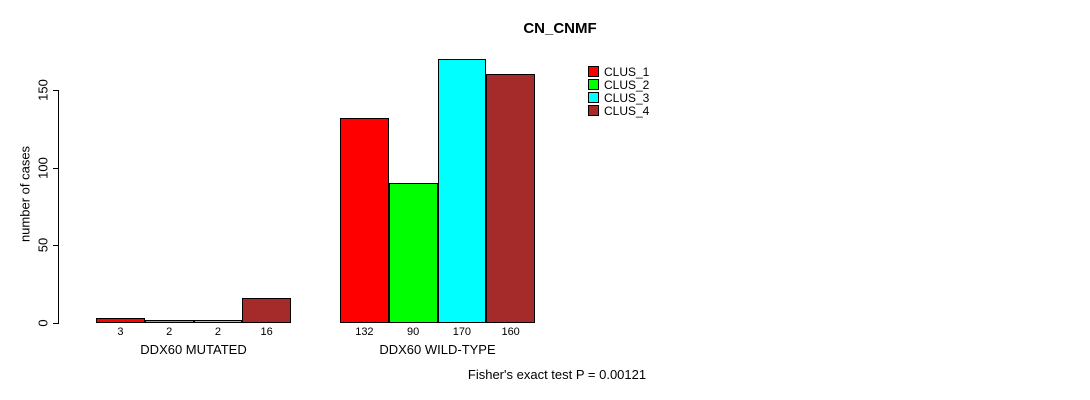 This screenshot has height=400, width=1090. Describe the element at coordinates (120, 320) in the screenshot. I see `bar-clus_1-ddx60-mutated` at that location.